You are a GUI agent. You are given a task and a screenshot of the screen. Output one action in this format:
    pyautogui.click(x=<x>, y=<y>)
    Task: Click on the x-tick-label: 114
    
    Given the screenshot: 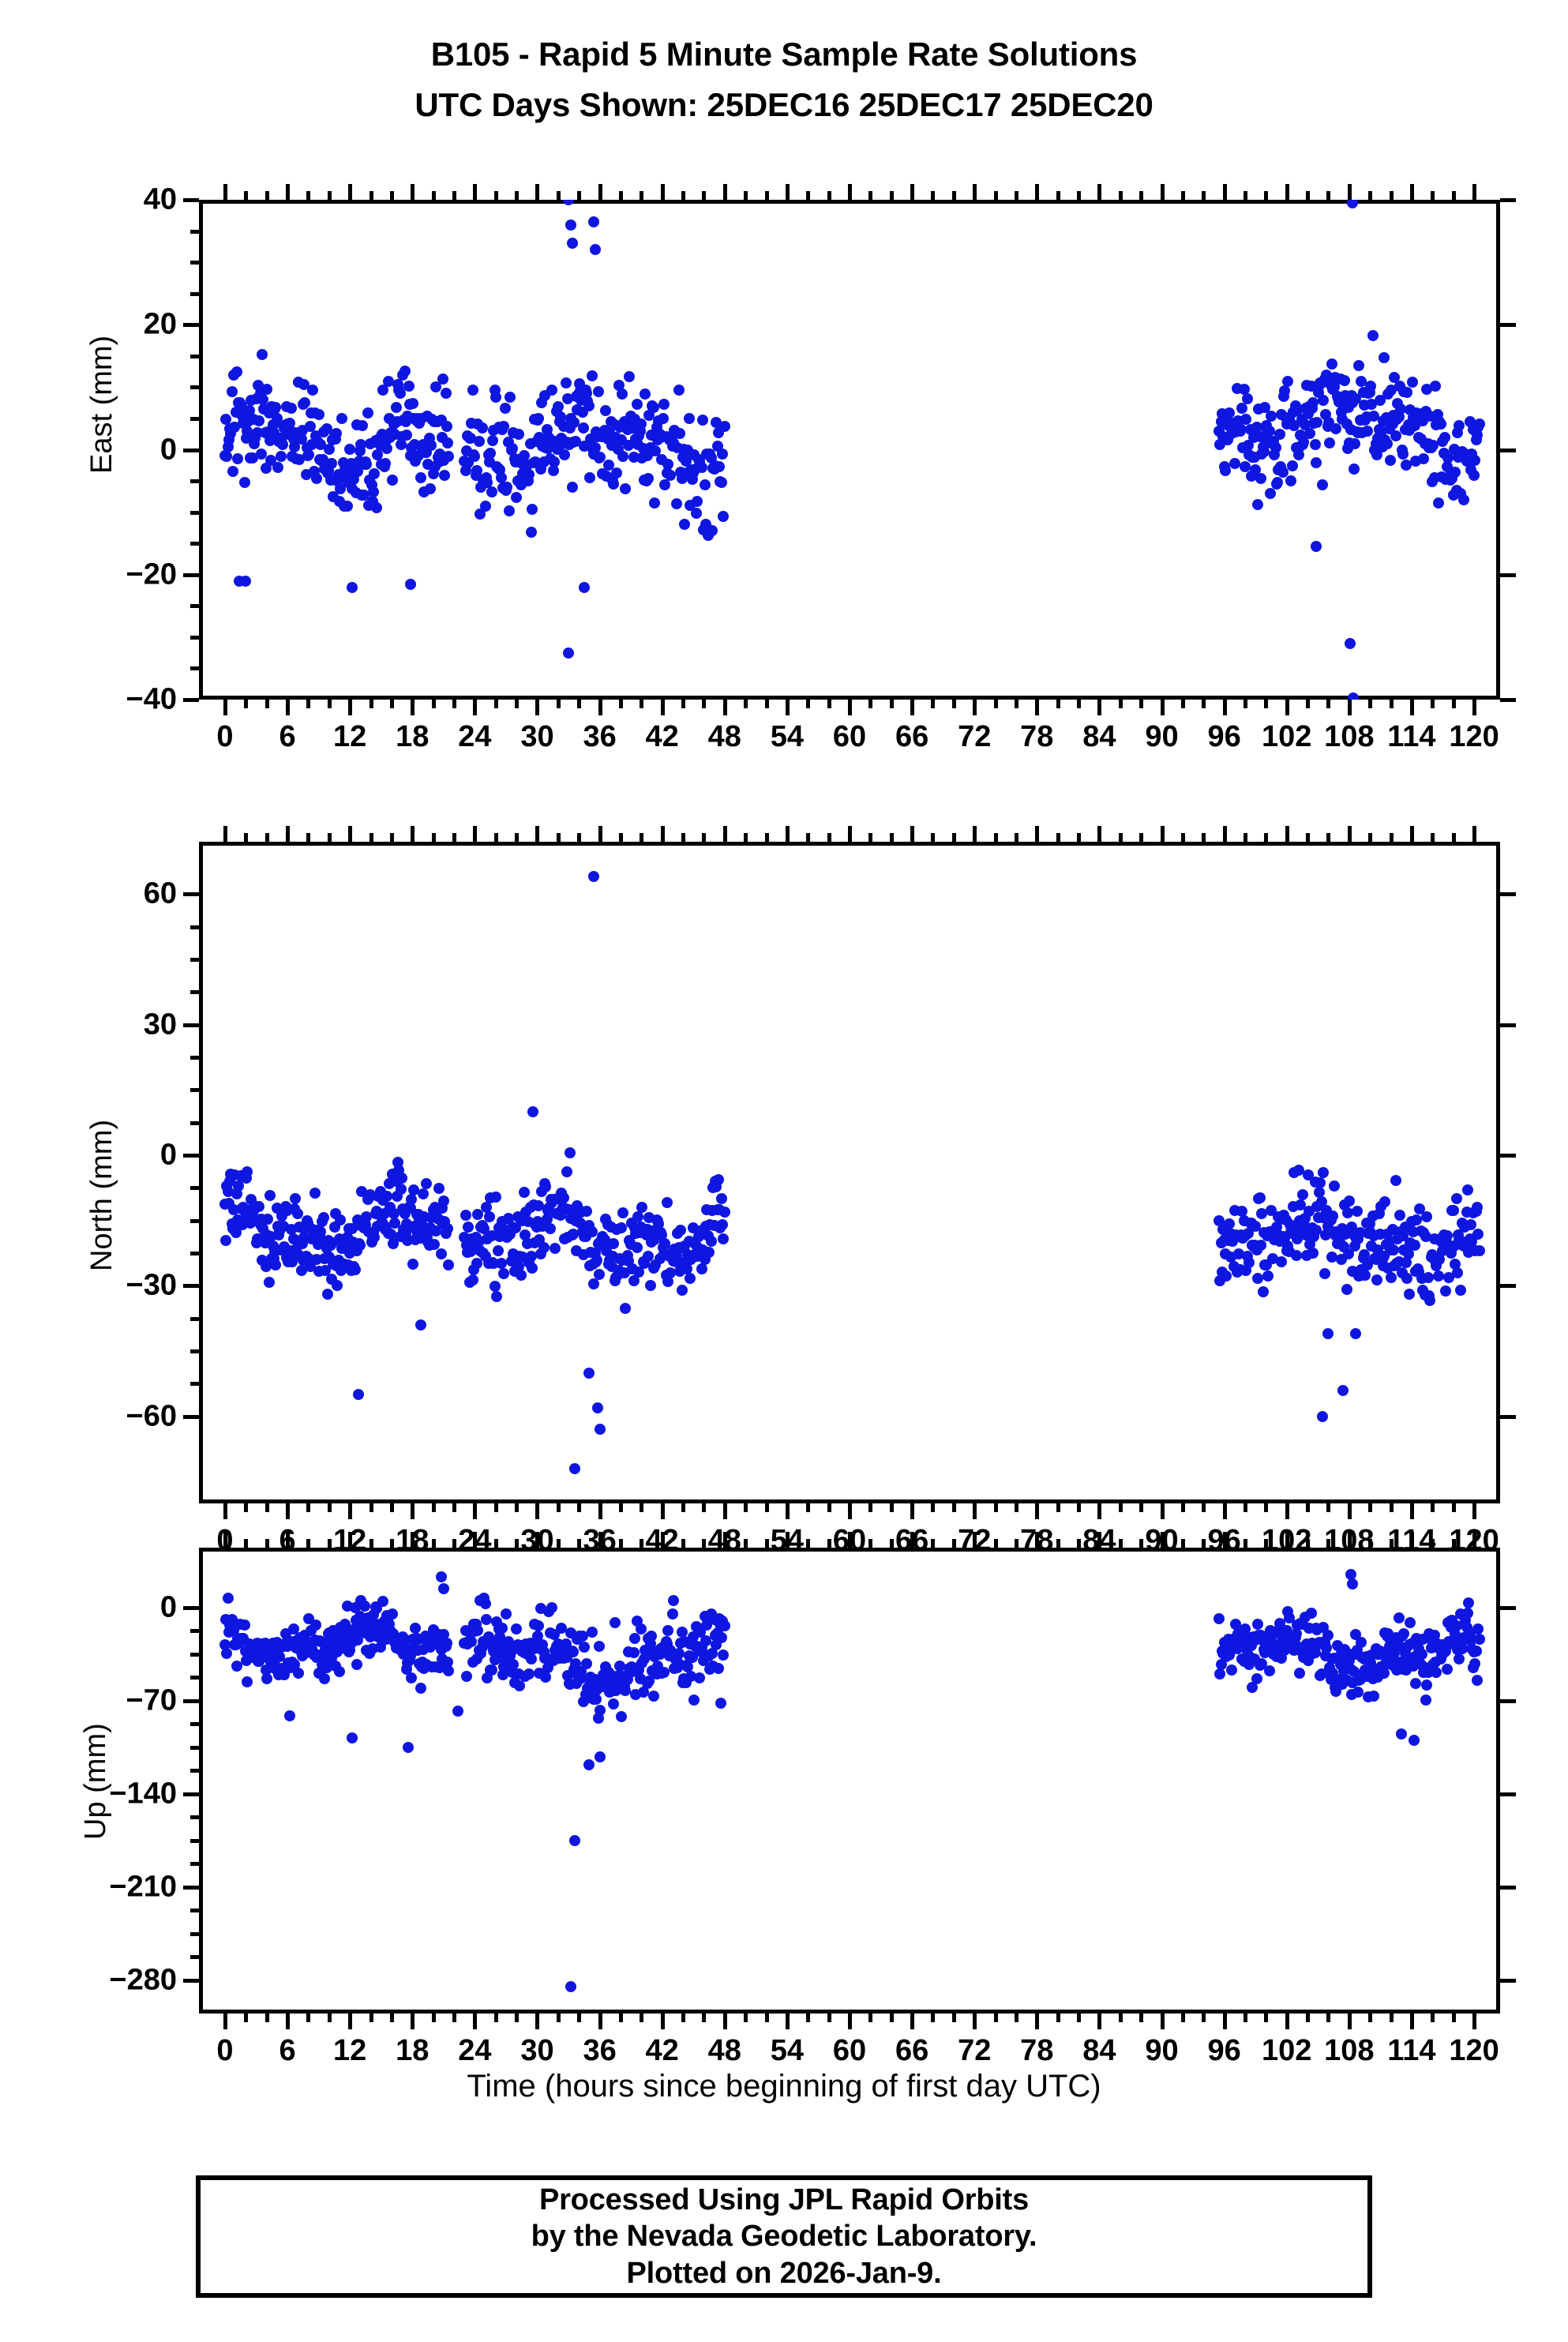 What is the action you would take?
    pyautogui.click(x=1411, y=2050)
    